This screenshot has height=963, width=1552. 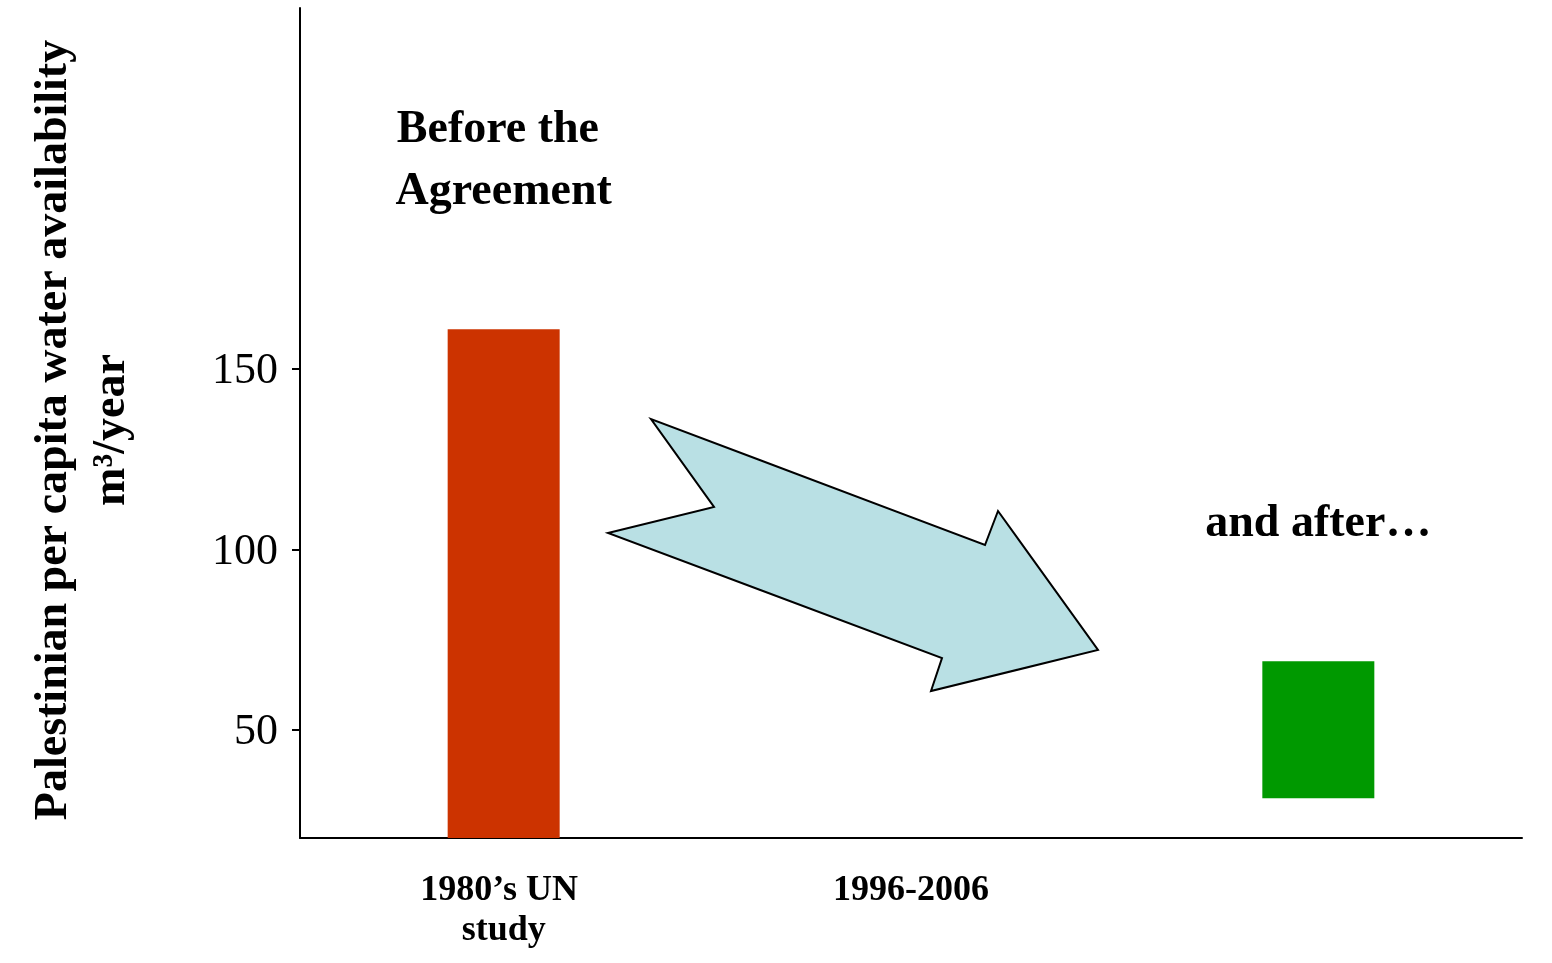 What do you see at coordinates (245, 369) in the screenshot?
I see `y-tick-label: 150` at bounding box center [245, 369].